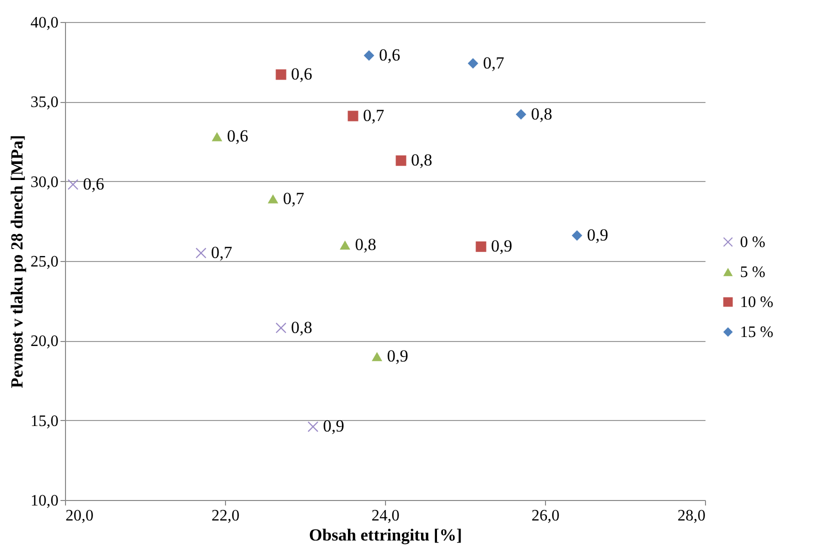  Describe the element at coordinates (44, 103) in the screenshot. I see `y-tick-label: 35,0` at that location.